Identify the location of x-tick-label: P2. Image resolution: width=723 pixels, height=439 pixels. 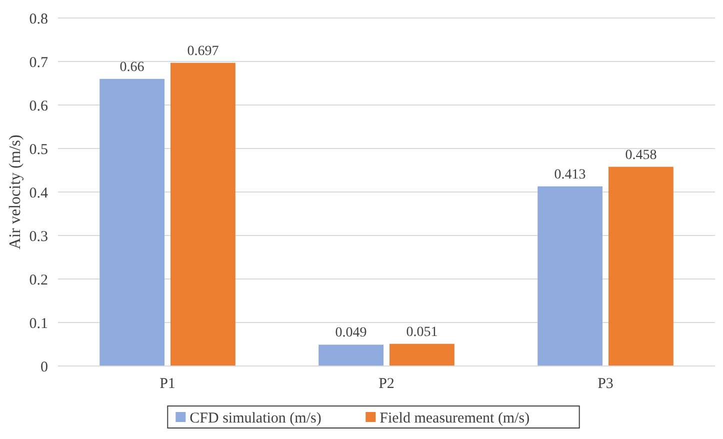
(386, 384).